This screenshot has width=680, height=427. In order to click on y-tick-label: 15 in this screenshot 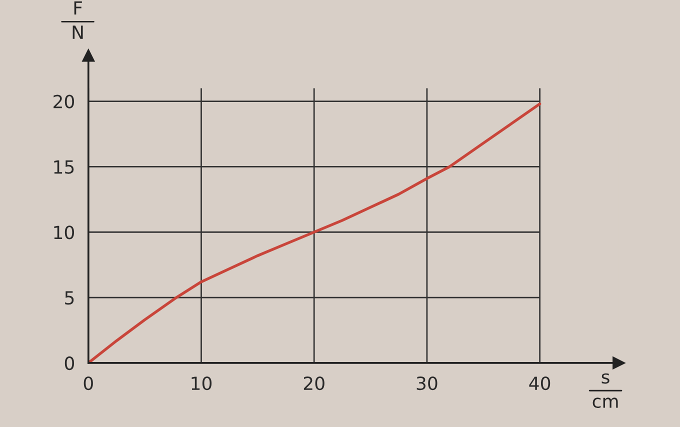, I will do `click(64, 167)`.